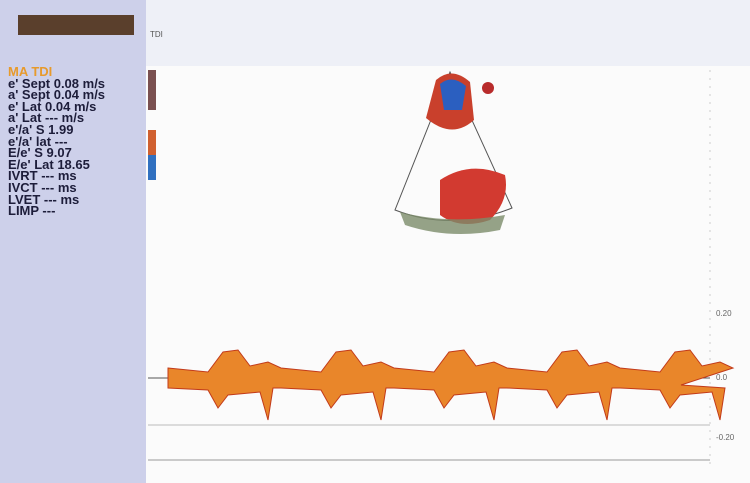  I want to click on measurement: E/e' S 9.07, so click(40, 153).